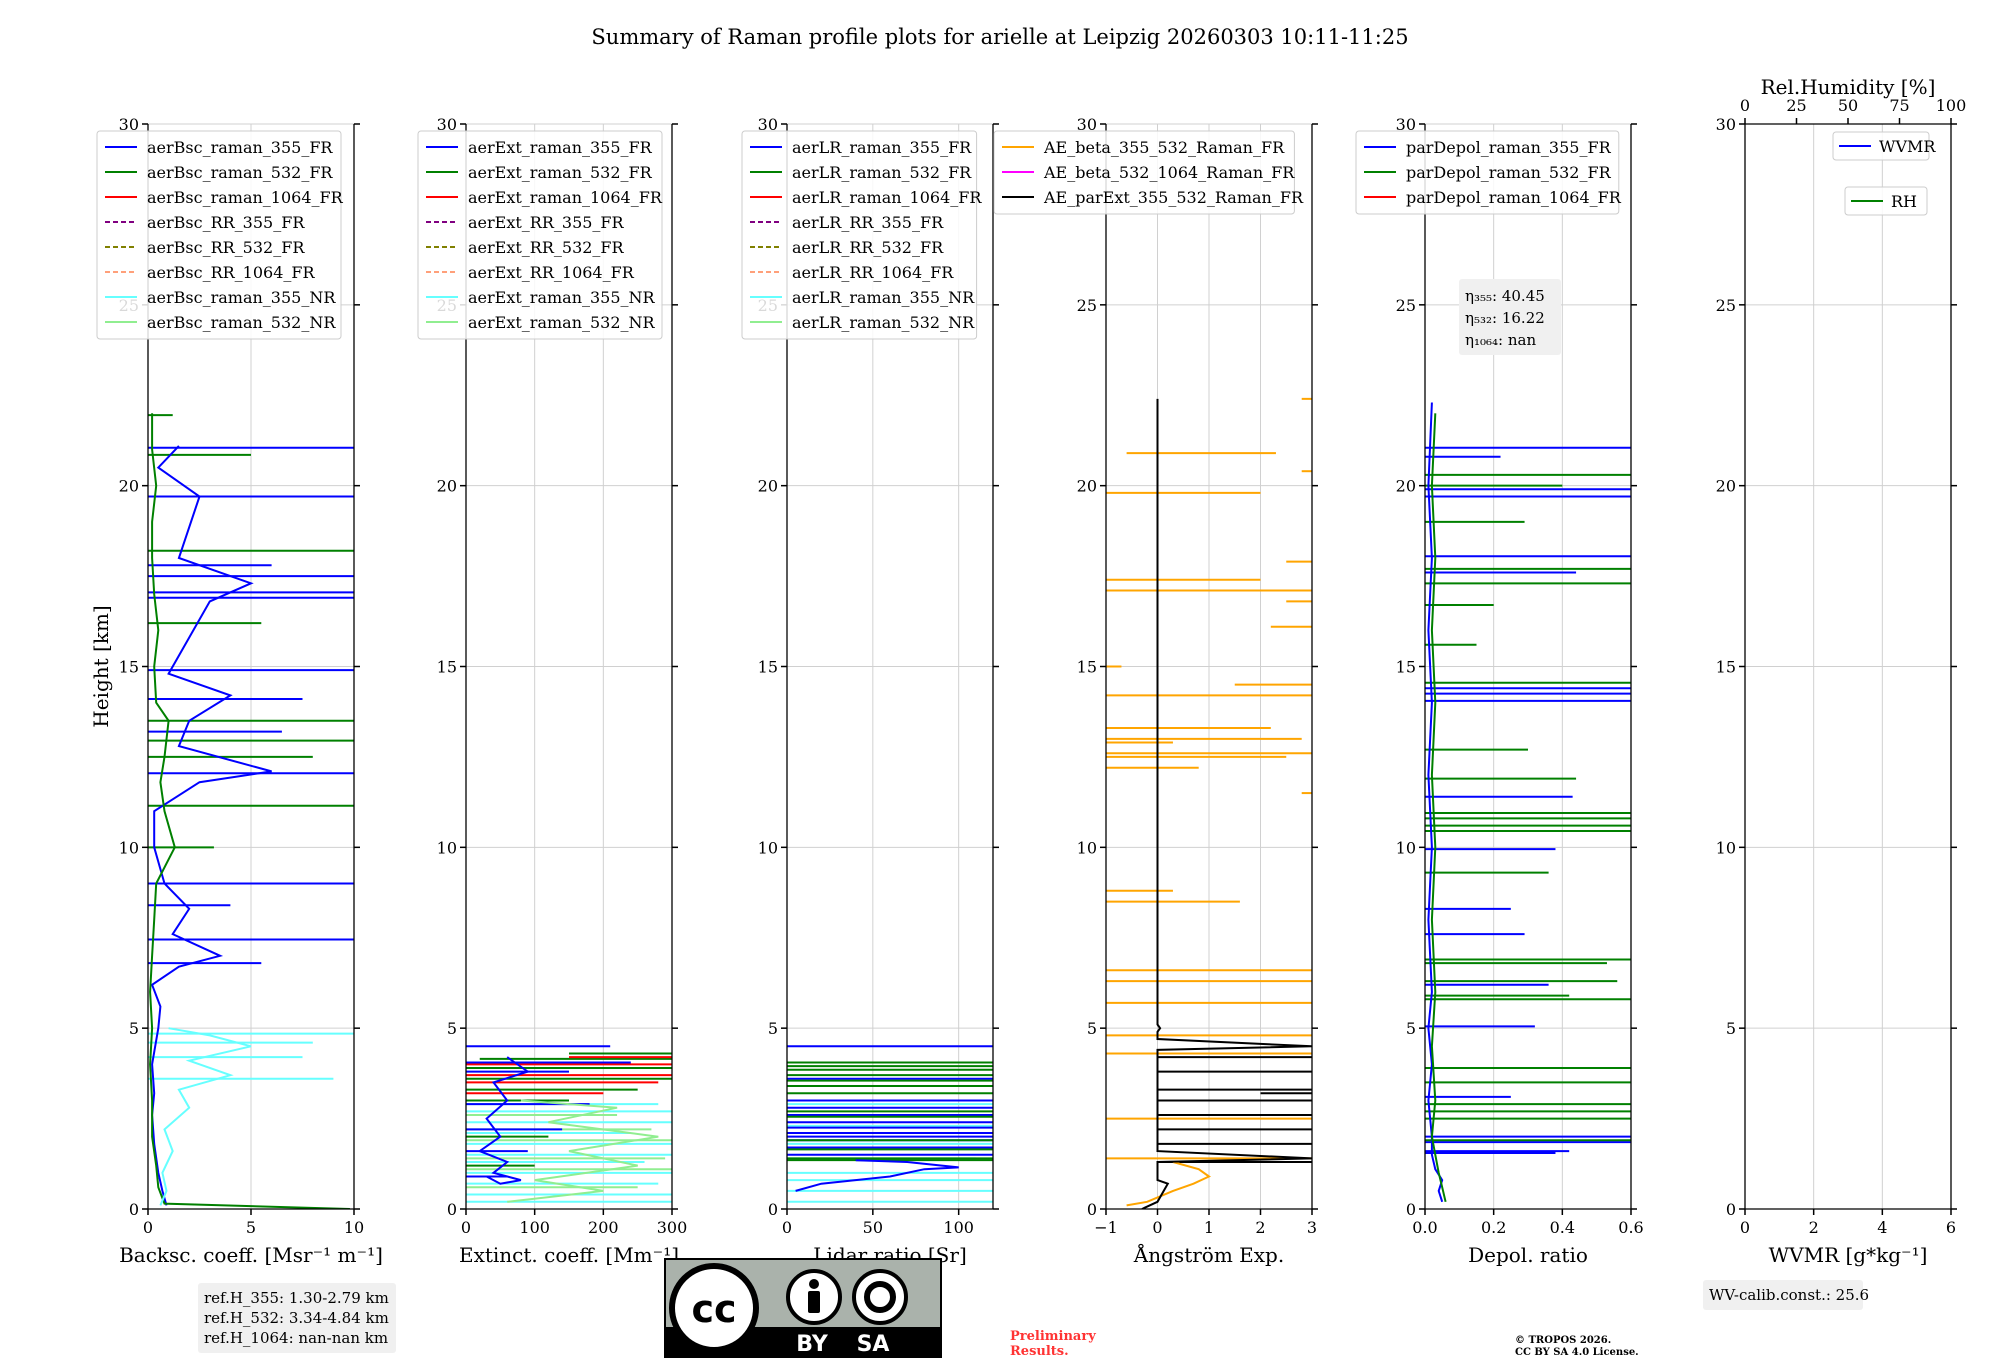 The height and width of the screenshot is (1360, 2000). I want to click on x2tick-label: 50, so click(1848, 105).